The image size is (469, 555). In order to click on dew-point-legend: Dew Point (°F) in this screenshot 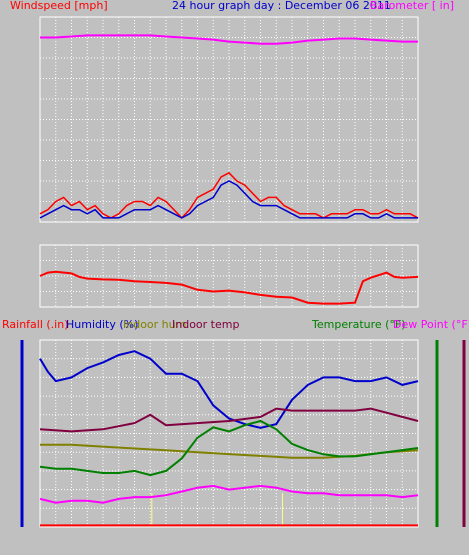, I will do `click(431, 324)`.